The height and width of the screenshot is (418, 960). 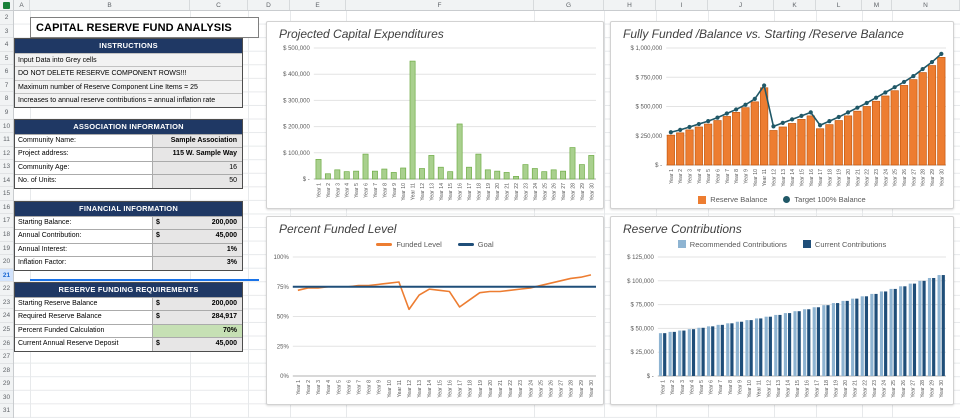 I want to click on row-number: 14, so click(x=6, y=181).